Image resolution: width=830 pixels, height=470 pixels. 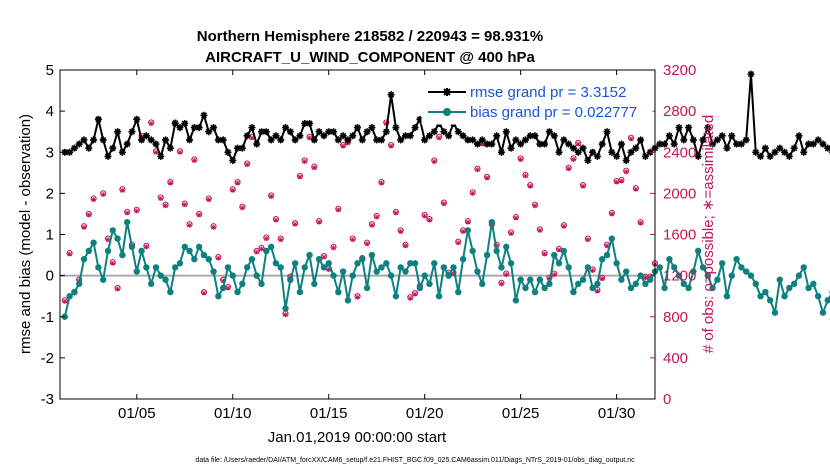 What do you see at coordinates (679, 111) in the screenshot?
I see `y-right-tick-label: 2800` at bounding box center [679, 111].